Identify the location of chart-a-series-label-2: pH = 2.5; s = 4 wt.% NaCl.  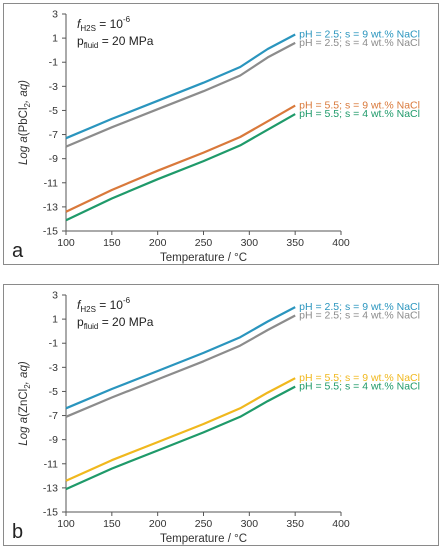
(359, 43).